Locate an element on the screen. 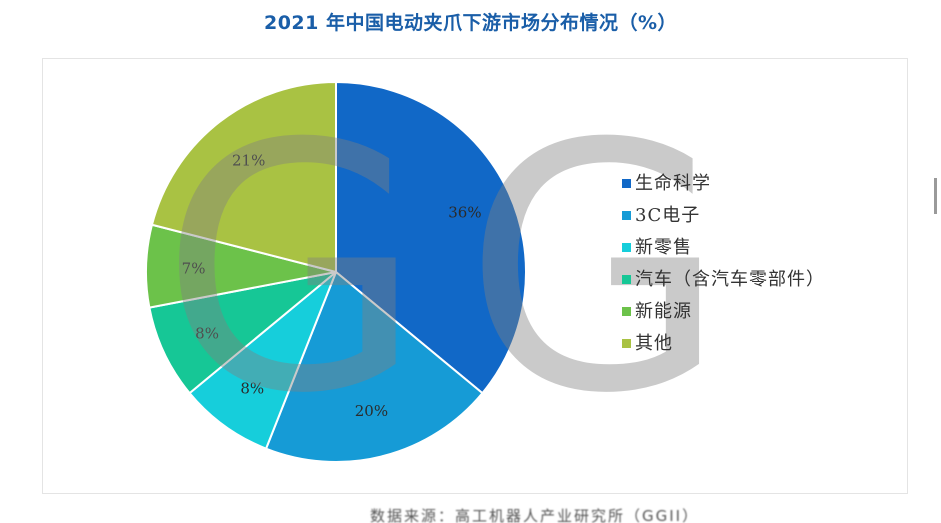 The image size is (941, 523). data-label-1: 20% is located at coordinates (371, 411).